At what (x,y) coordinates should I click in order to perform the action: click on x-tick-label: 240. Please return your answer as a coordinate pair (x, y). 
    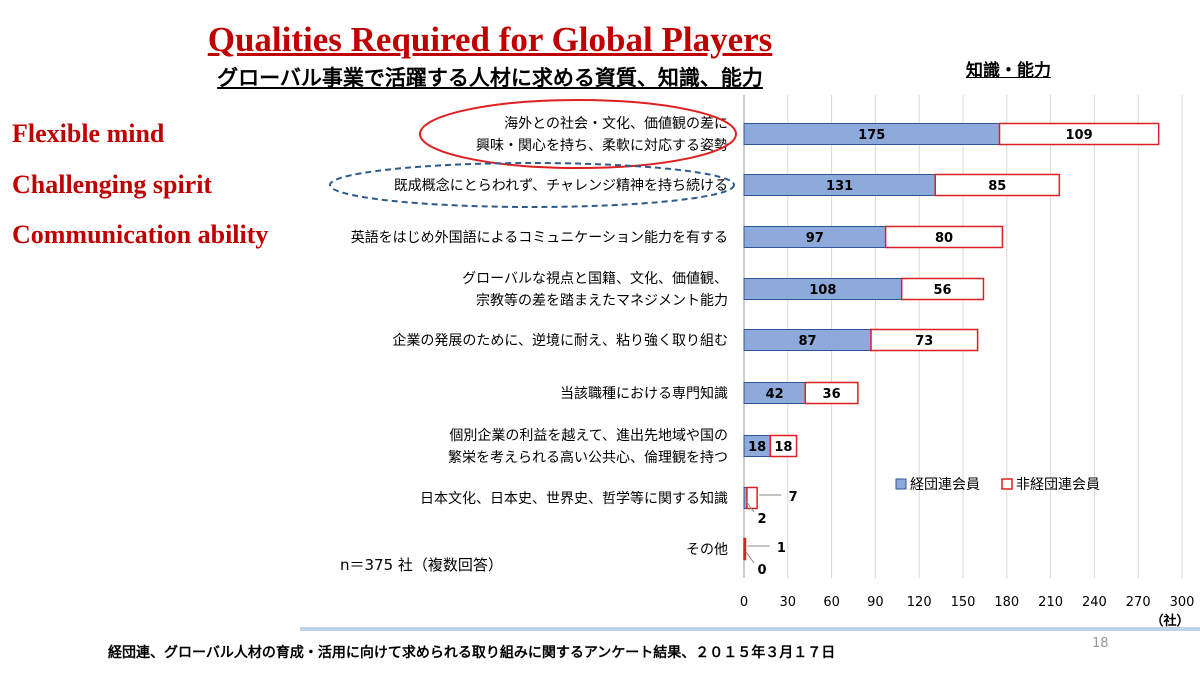
    Looking at the image, I should click on (1094, 602).